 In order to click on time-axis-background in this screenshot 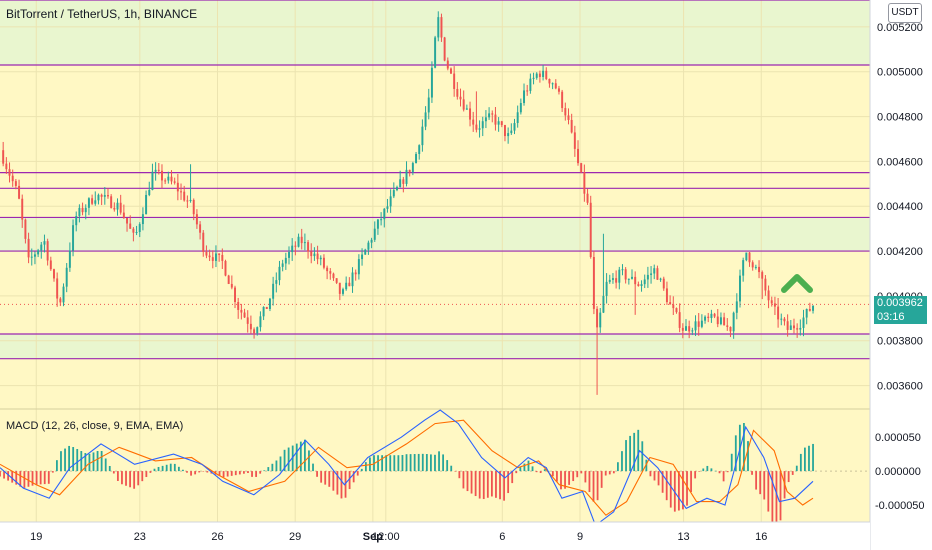, I will do `click(435, 536)`.